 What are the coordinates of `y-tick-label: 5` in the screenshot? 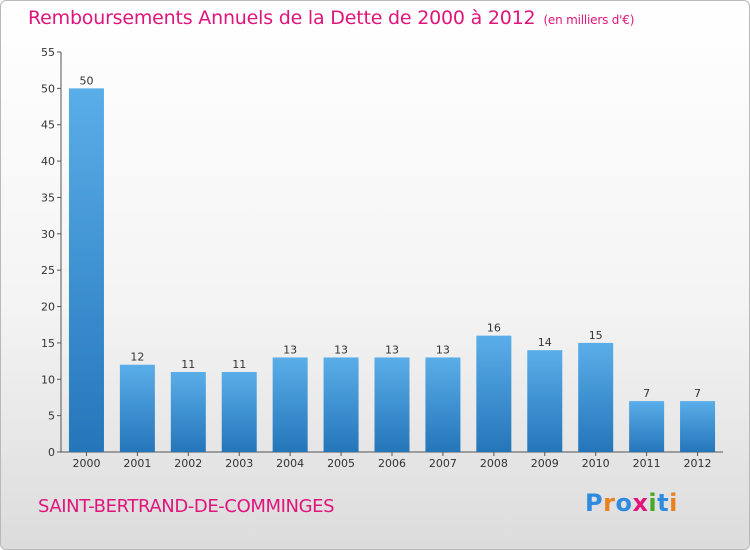 It's located at (51, 416).